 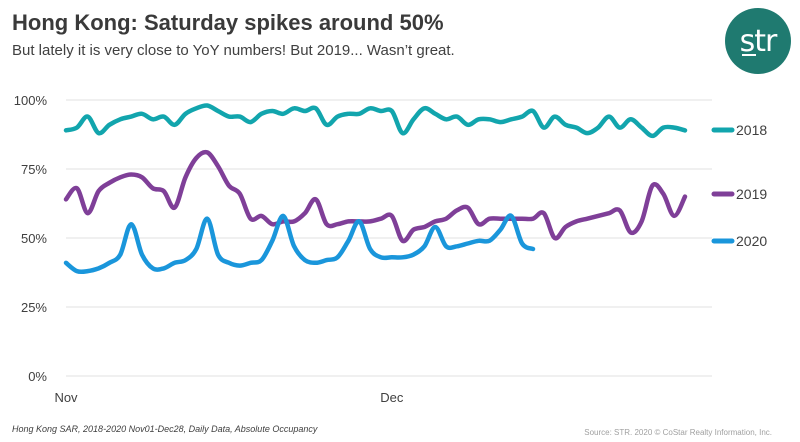 What do you see at coordinates (751, 241) in the screenshot?
I see `legend-label-2020: 2020` at bounding box center [751, 241].